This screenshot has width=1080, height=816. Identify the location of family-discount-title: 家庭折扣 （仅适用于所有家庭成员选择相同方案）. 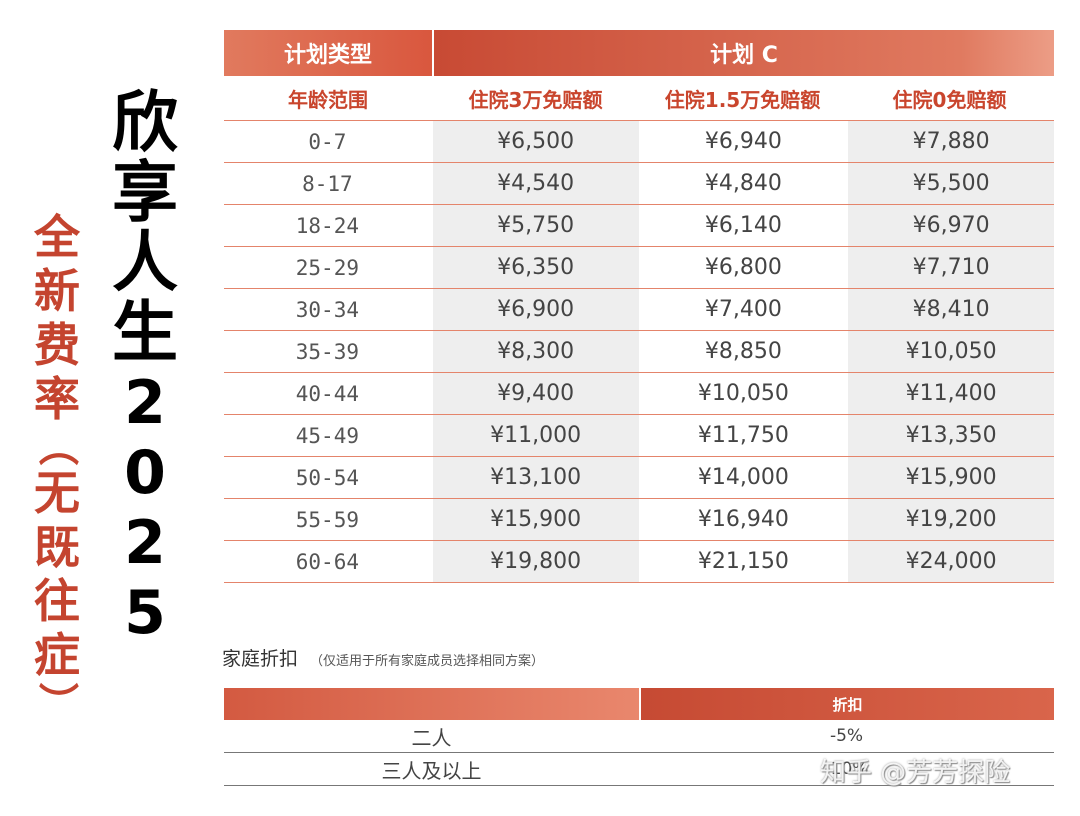
(383, 657).